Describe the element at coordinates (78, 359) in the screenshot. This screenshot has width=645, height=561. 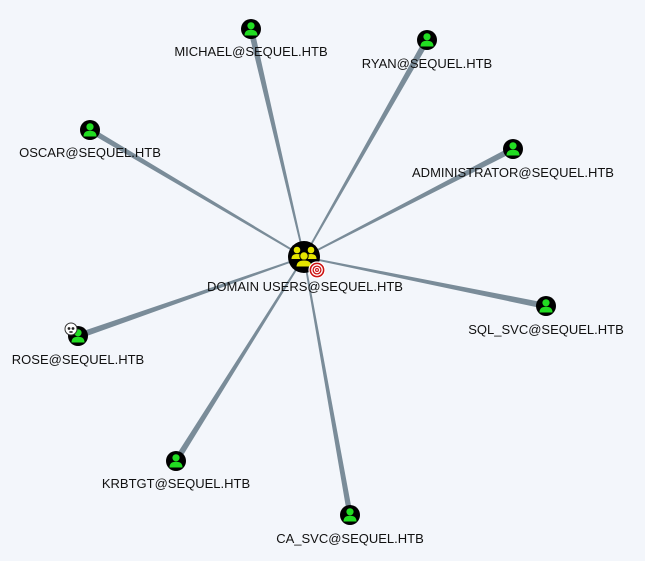
I see `node-label: ROSE@SEQUEL.HTB` at that location.